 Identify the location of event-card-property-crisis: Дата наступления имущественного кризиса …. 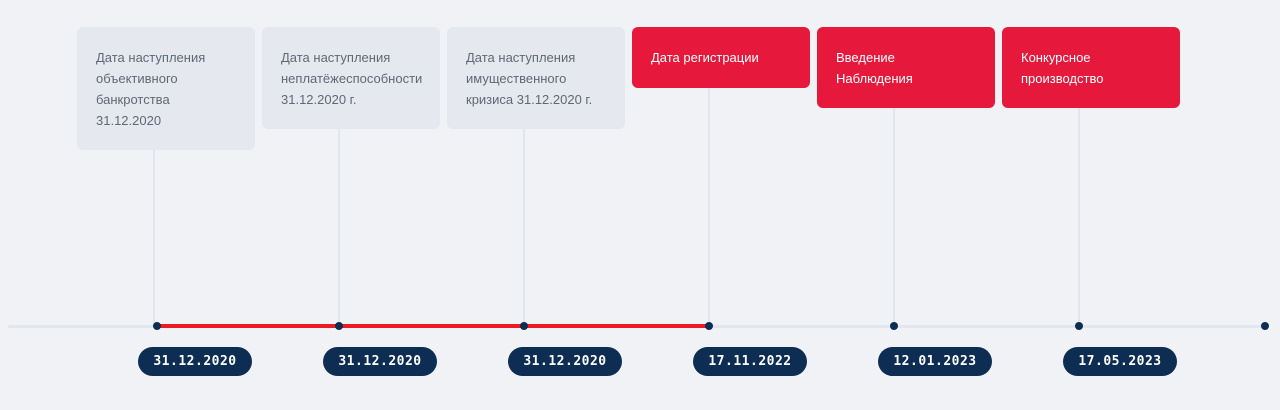
(536, 78).